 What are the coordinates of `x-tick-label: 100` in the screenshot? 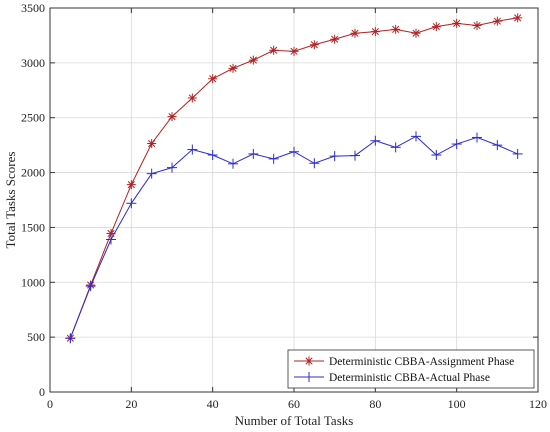 It's located at (457, 404).